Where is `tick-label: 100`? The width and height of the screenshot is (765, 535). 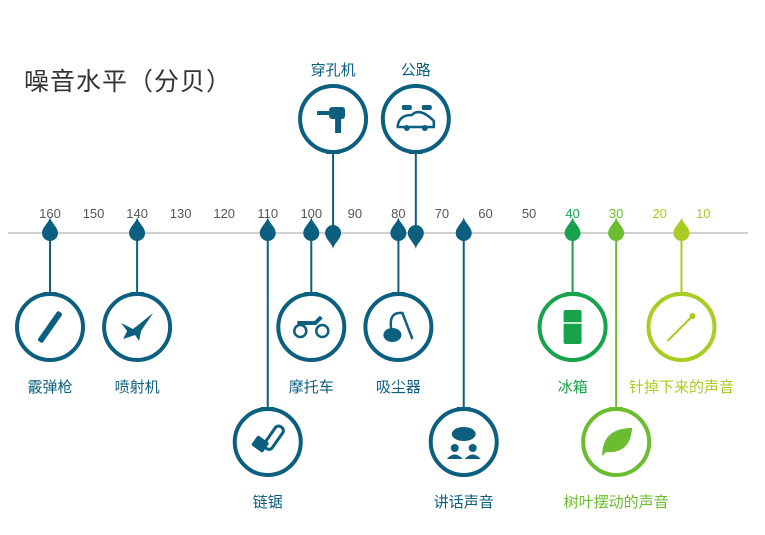 tick-label: 100 is located at coordinates (311, 213).